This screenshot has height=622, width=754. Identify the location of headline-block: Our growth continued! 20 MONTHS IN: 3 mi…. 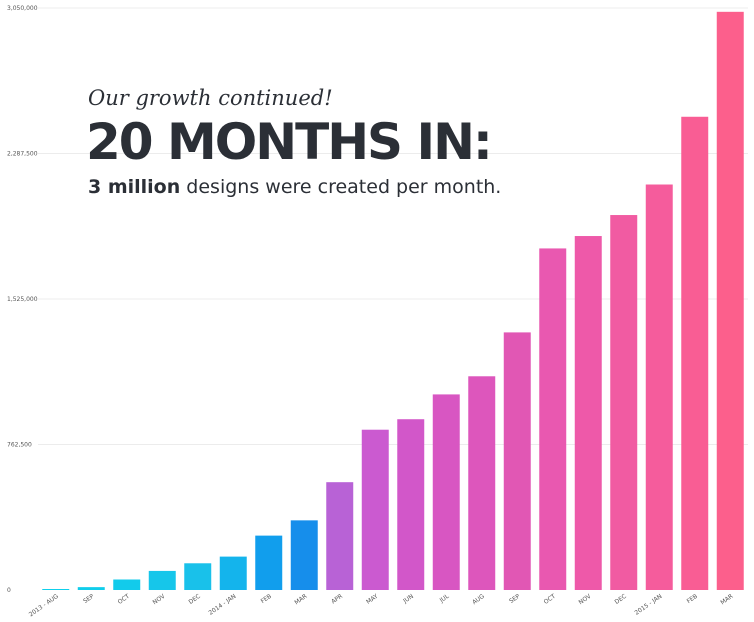
(293, 142).